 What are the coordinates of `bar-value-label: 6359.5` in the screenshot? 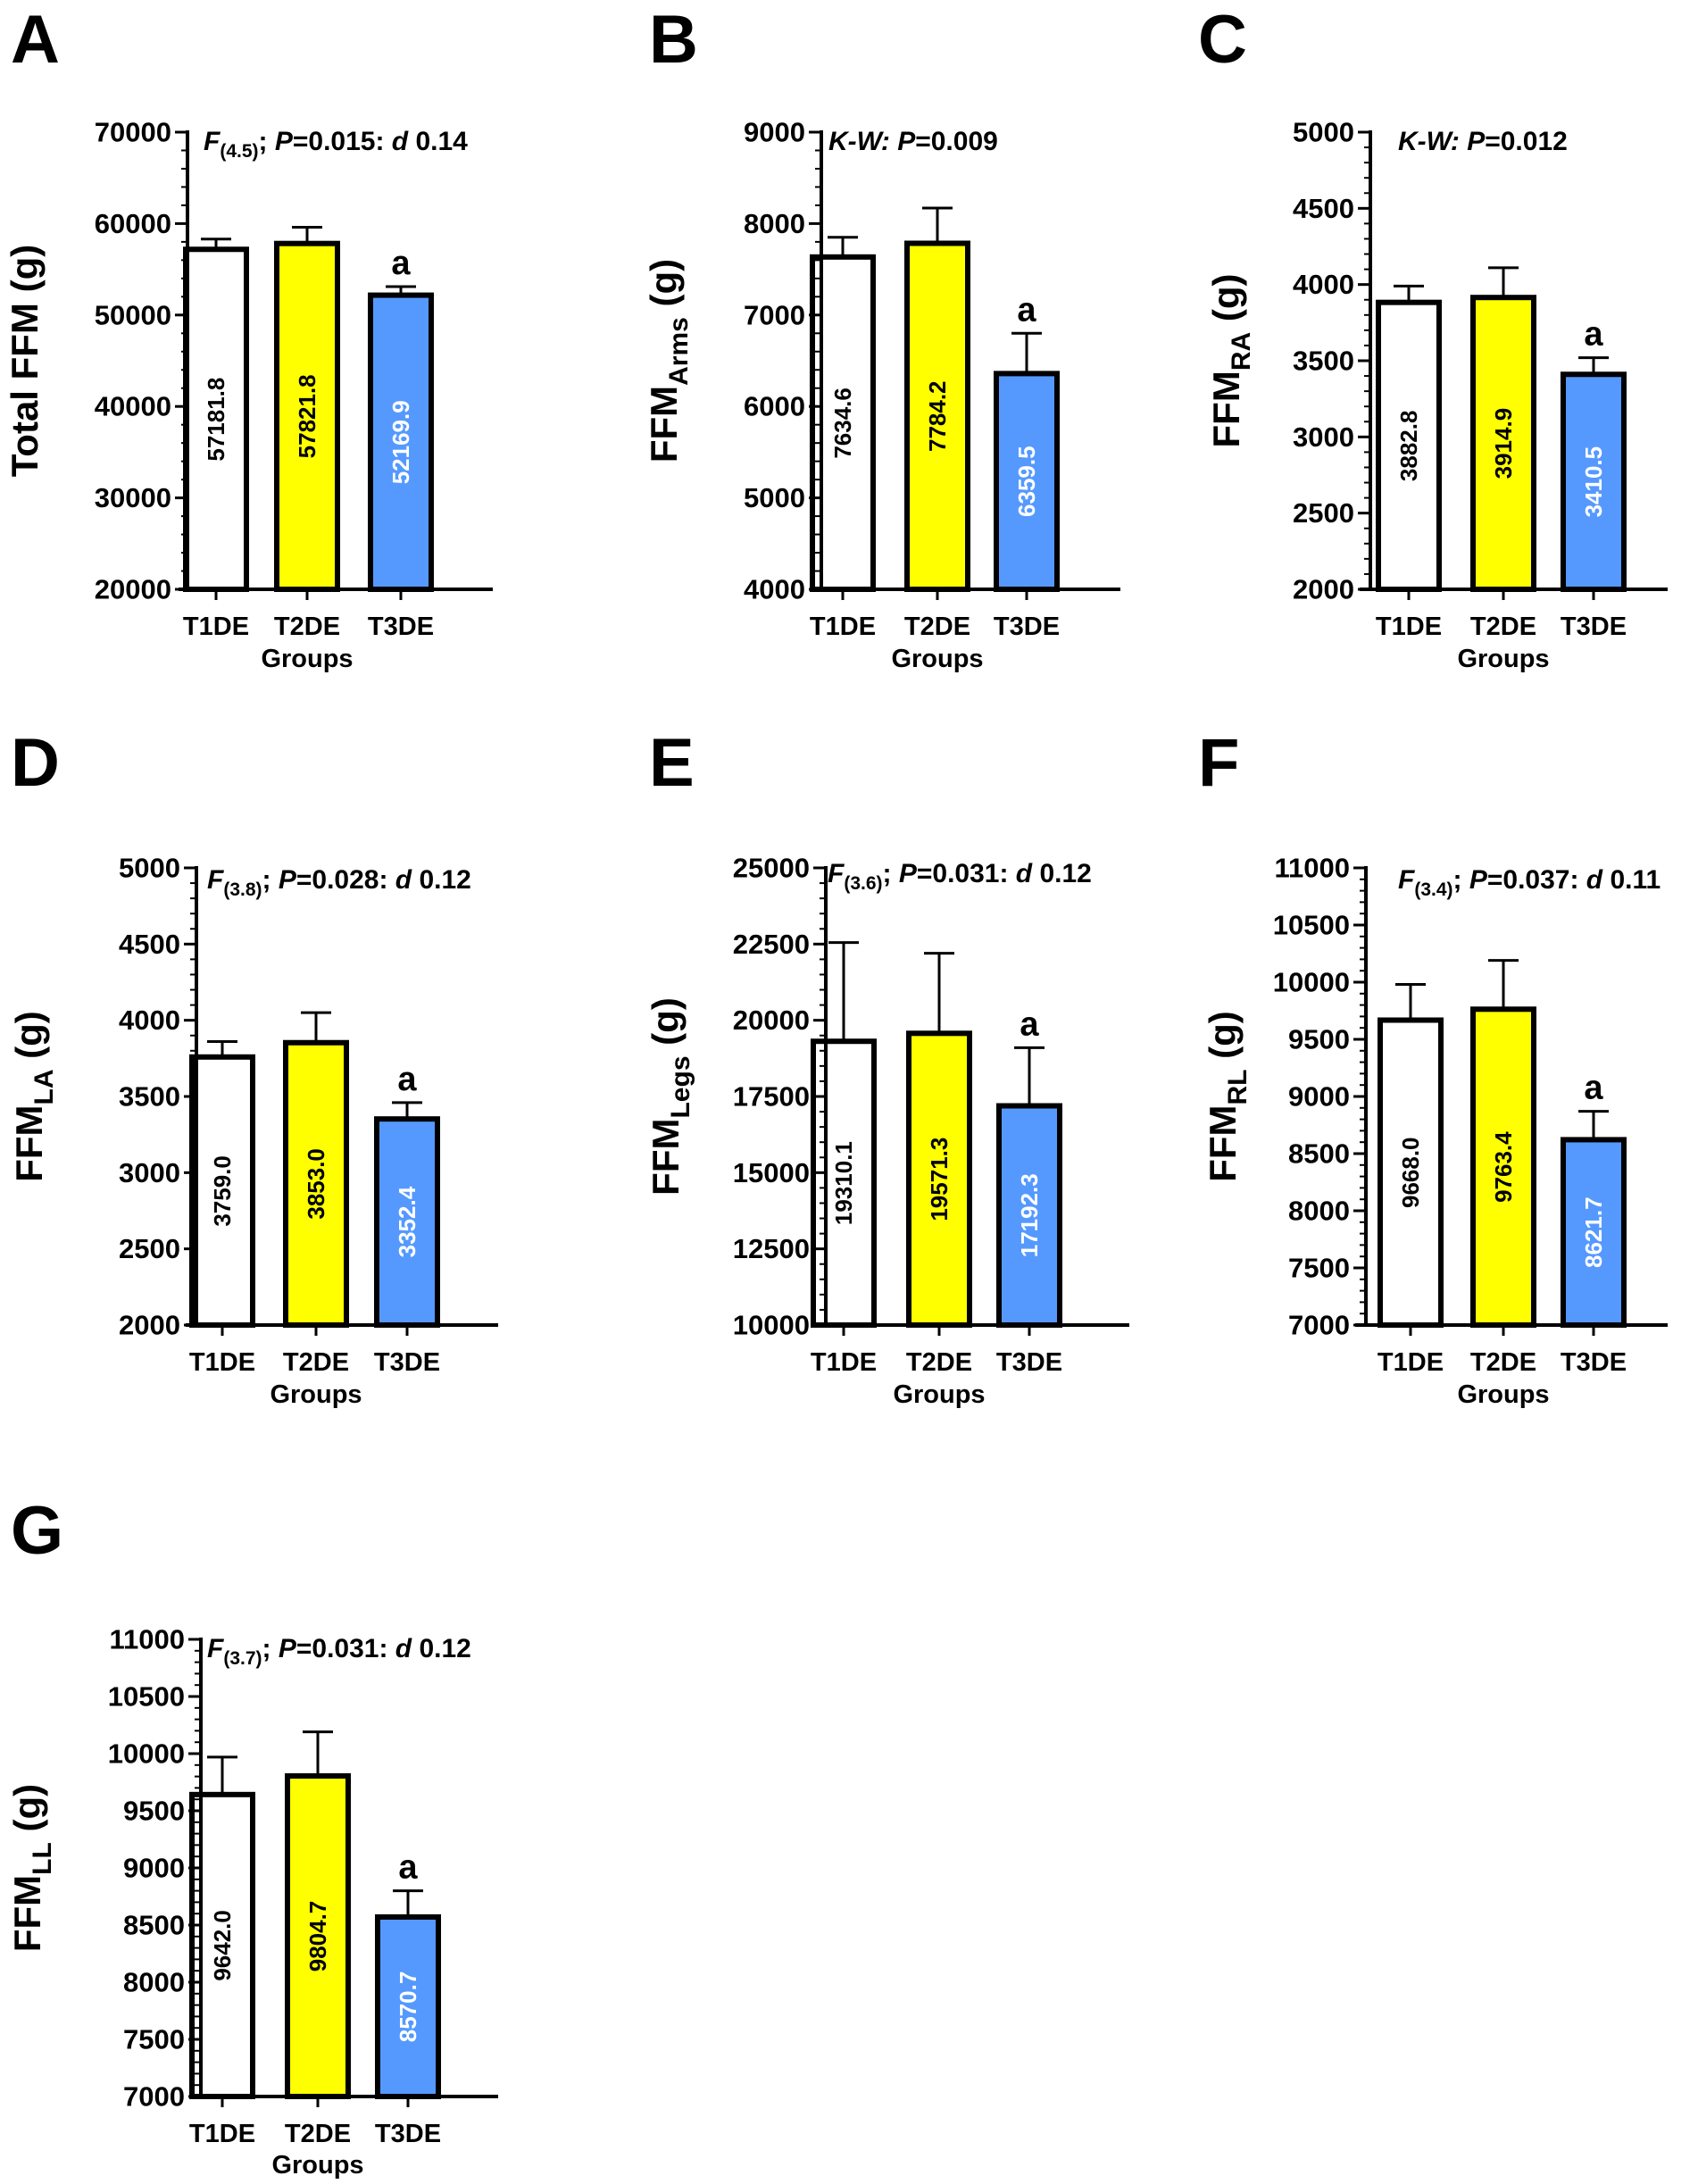 It's located at (1026, 482).